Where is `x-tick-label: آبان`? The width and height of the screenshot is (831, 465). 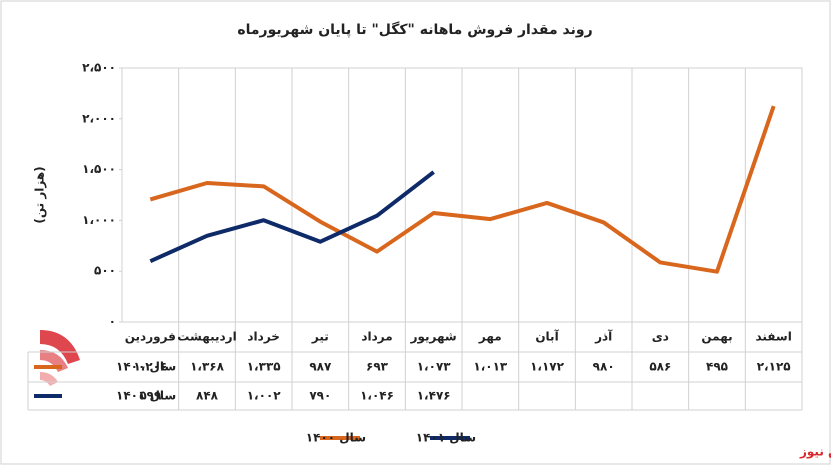
x-tick-label: آبان is located at coordinates (547, 336).